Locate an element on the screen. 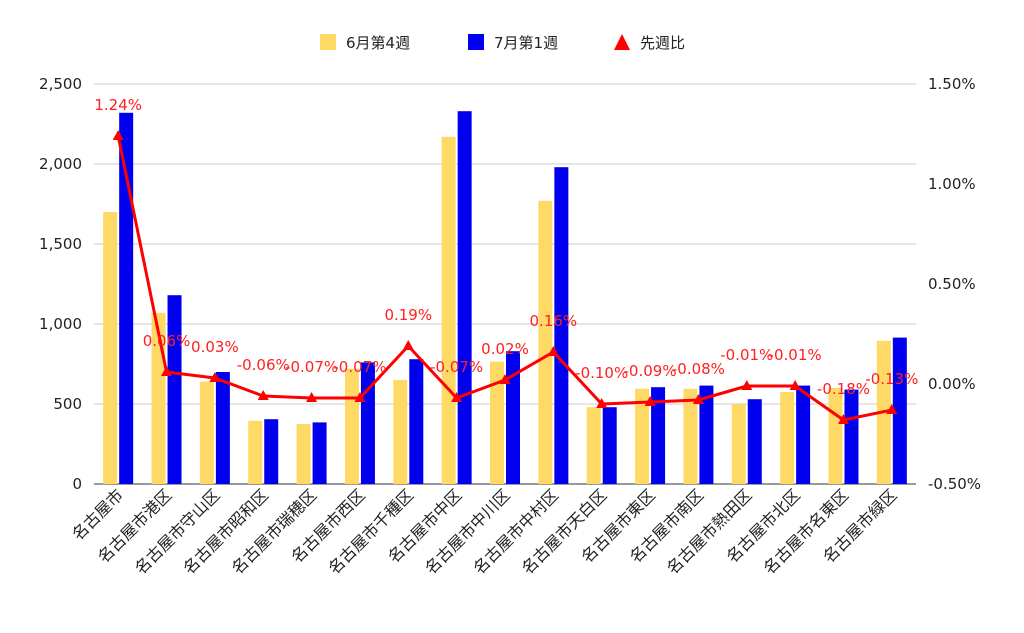 The height and width of the screenshot is (633, 1024). y-left-tick-label: 1,000 is located at coordinates (60, 324).